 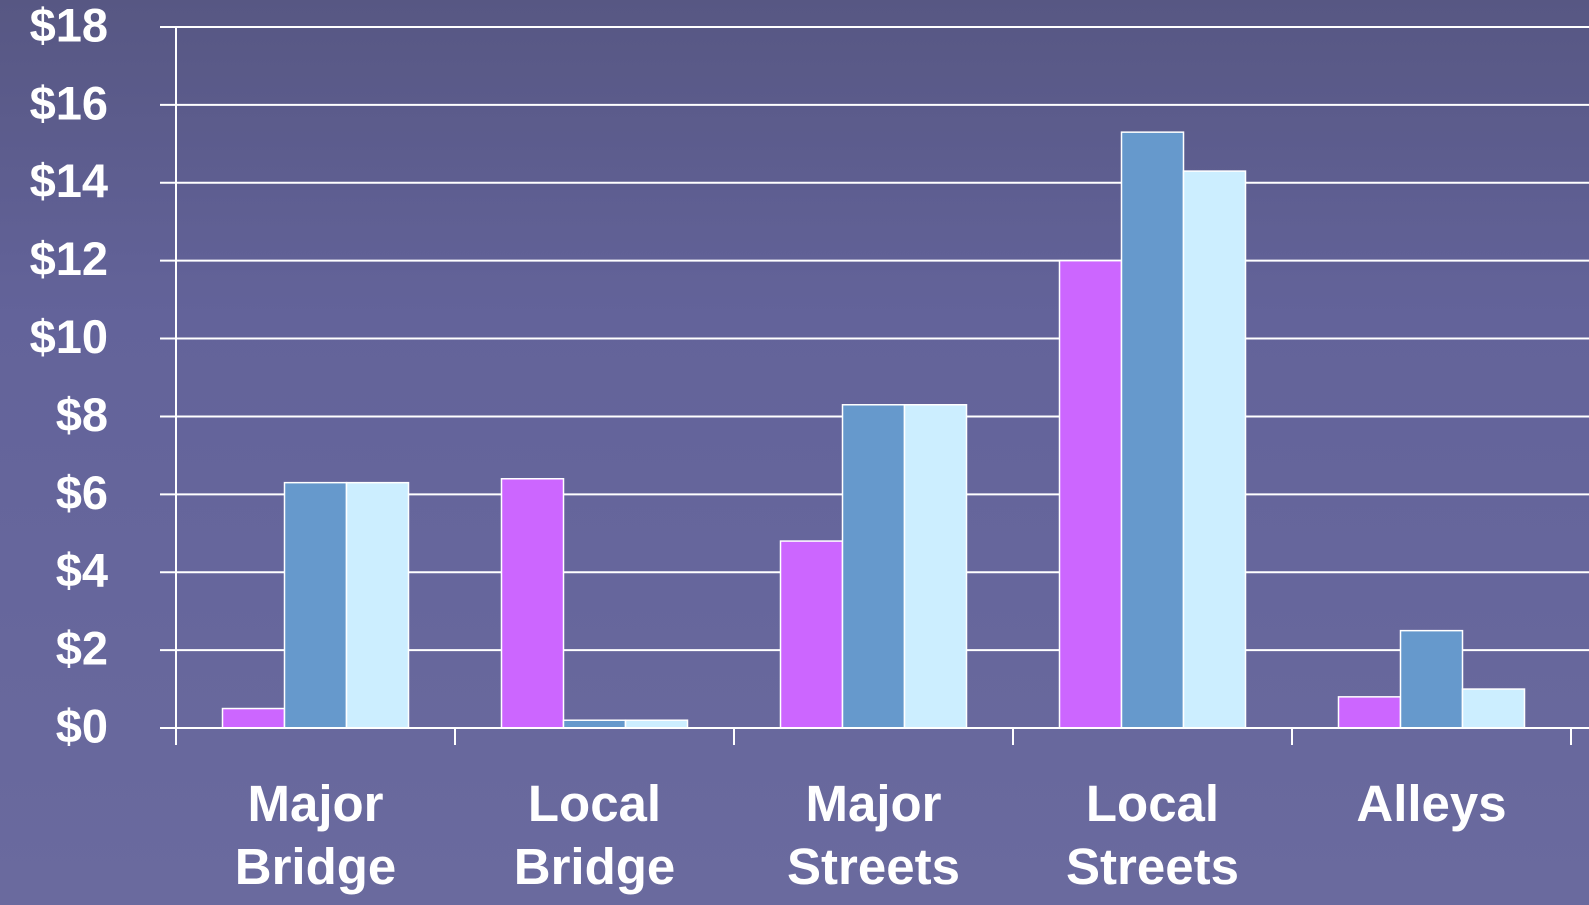 What do you see at coordinates (82, 570) in the screenshot?
I see `y-tick-label: $4` at bounding box center [82, 570].